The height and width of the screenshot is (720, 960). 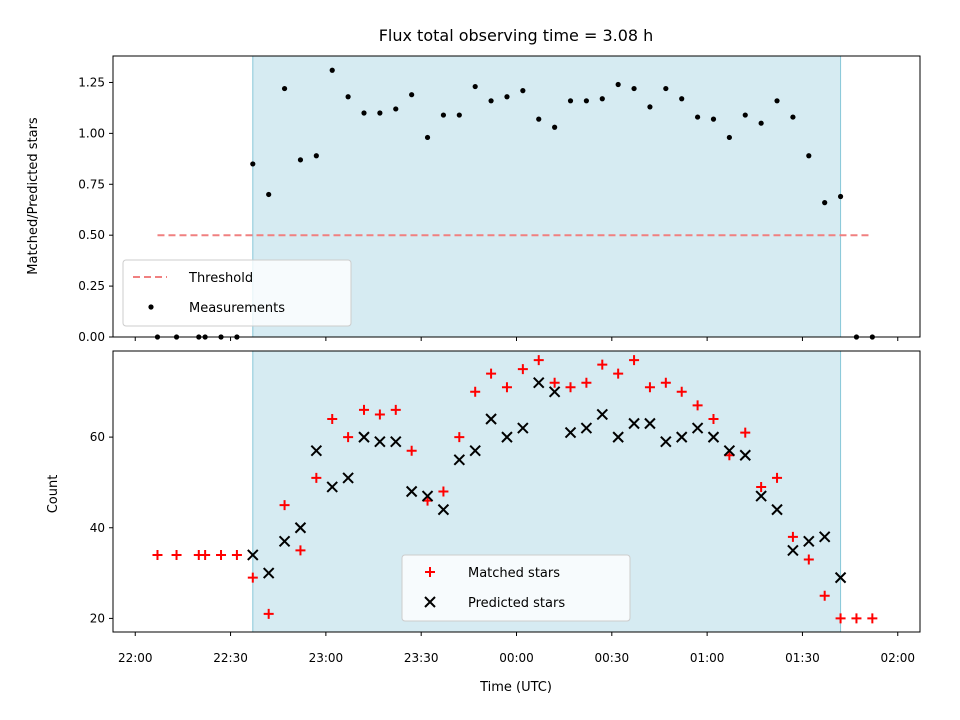 I want to click on top-legend: Threshold Measurements, so click(x=237, y=293).